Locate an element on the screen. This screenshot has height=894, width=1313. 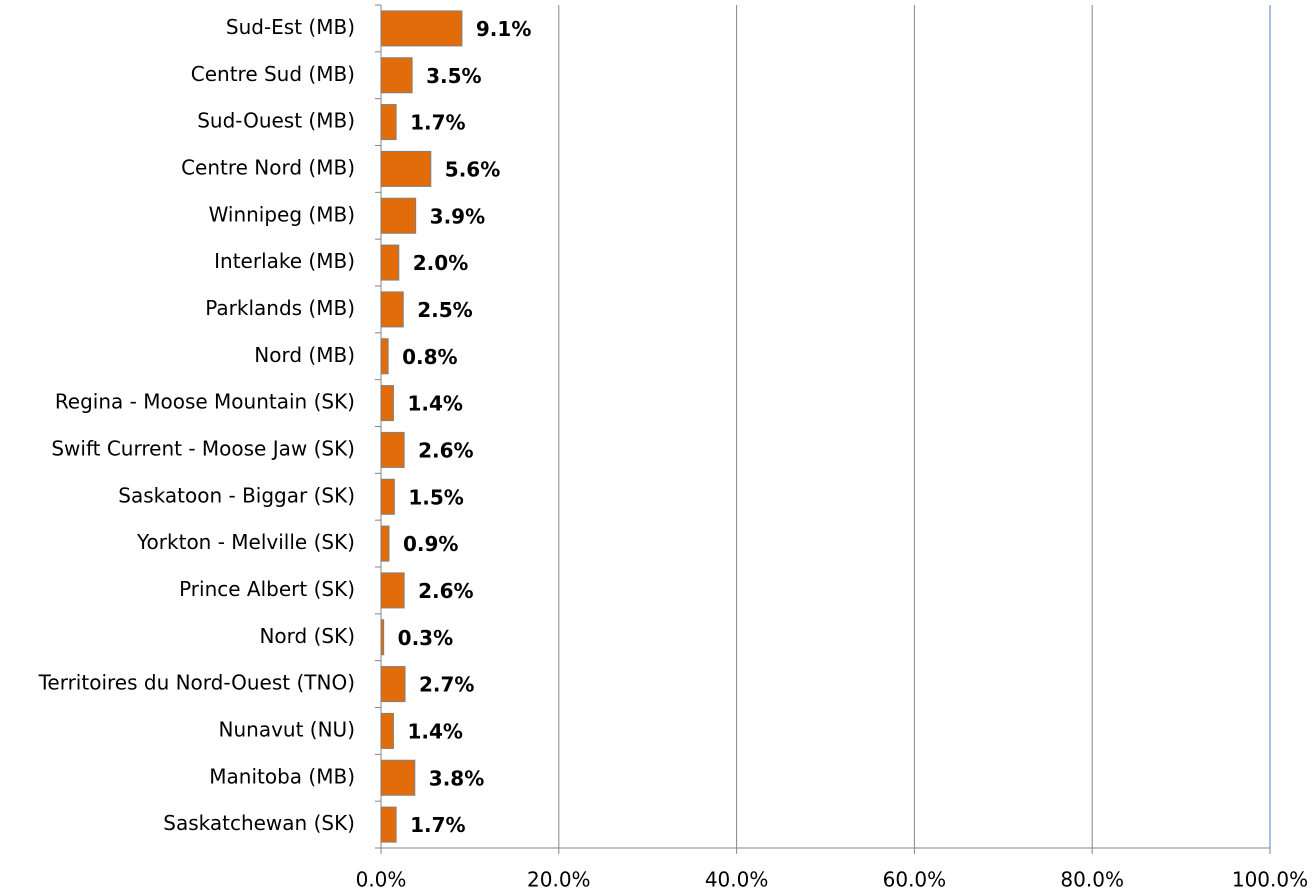
y-tick-label: Regina - Moose Mountain (SK) is located at coordinates (205, 402).